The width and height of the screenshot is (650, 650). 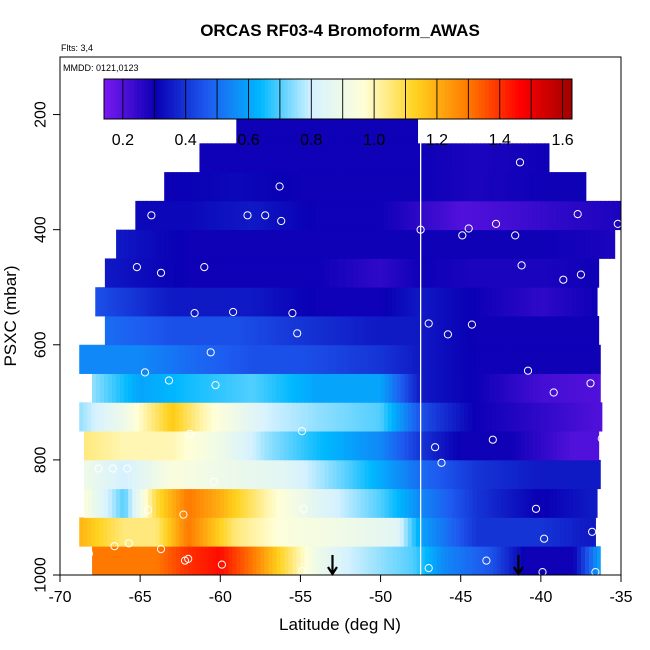 I want to click on x-tick-label: -50, so click(x=380, y=597).